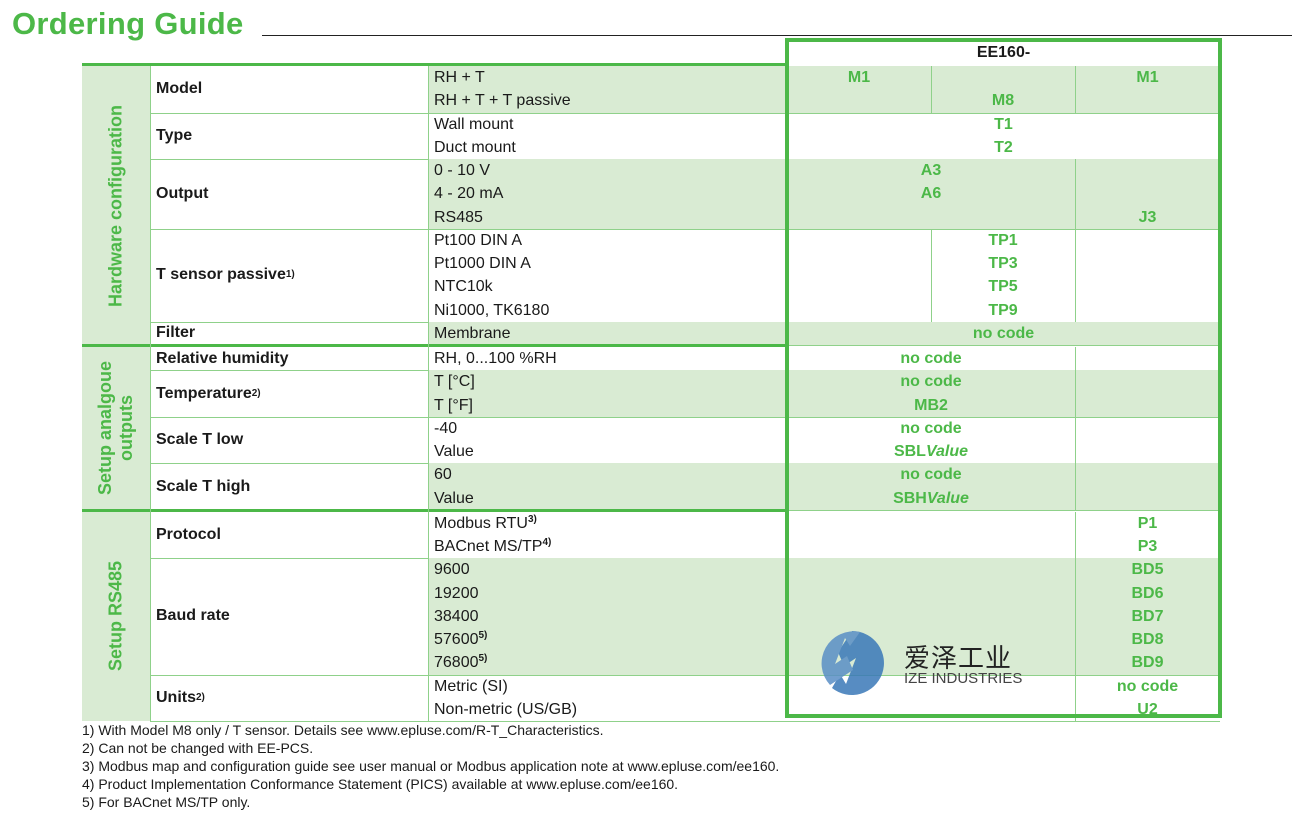  What do you see at coordinates (607, 698) in the screenshot?
I see `options-cell: Metric (SI) Non-metric (US/GB)` at bounding box center [607, 698].